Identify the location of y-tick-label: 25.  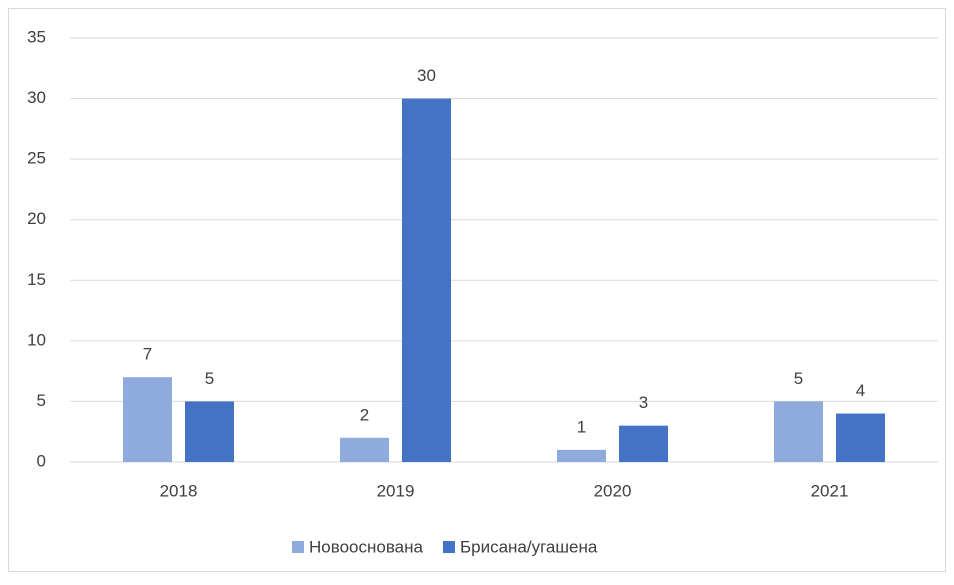
(36, 158).